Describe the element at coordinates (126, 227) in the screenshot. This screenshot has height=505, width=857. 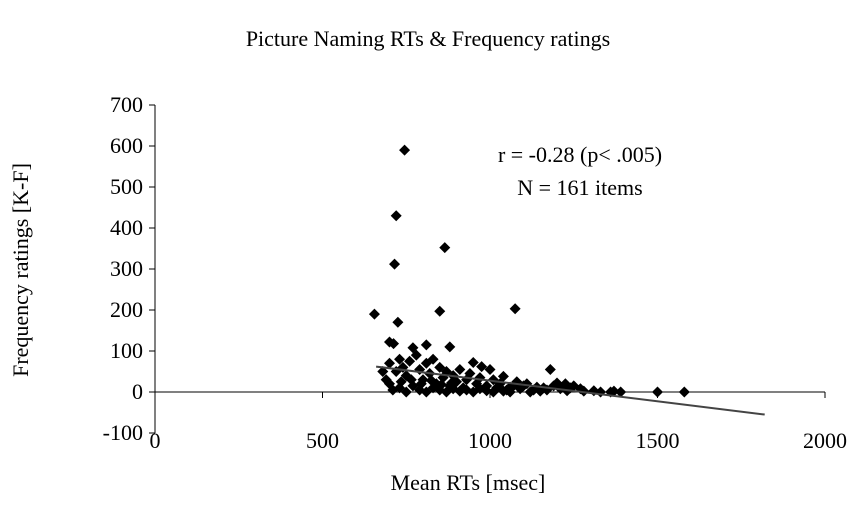
I see `y-tick-label: 400` at that location.